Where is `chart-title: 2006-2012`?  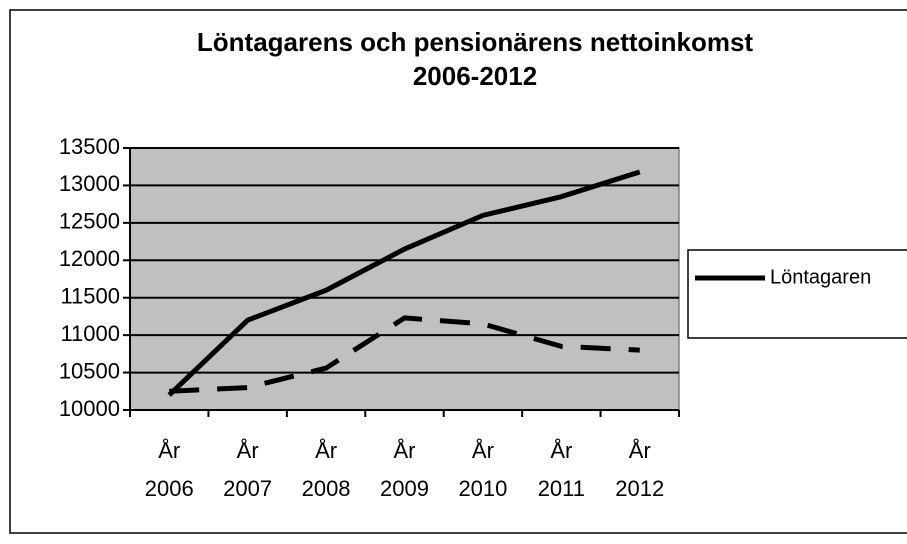 chart-title: 2006-2012 is located at coordinates (475, 76).